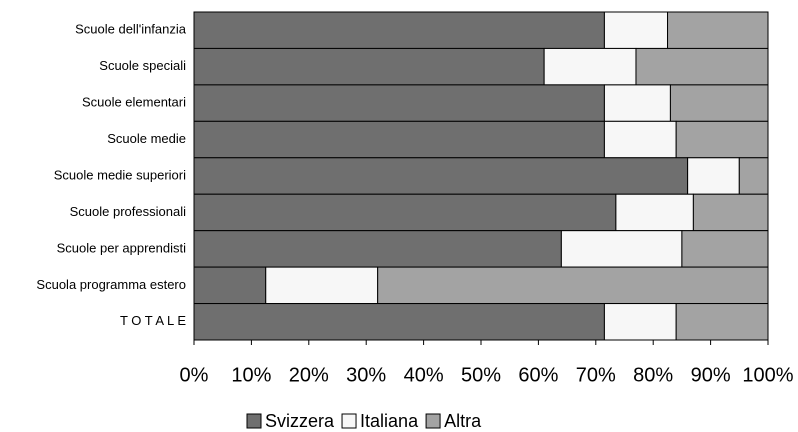 The width and height of the screenshot is (798, 432). I want to click on y-tick-label: Scuole professionali, so click(128, 211).